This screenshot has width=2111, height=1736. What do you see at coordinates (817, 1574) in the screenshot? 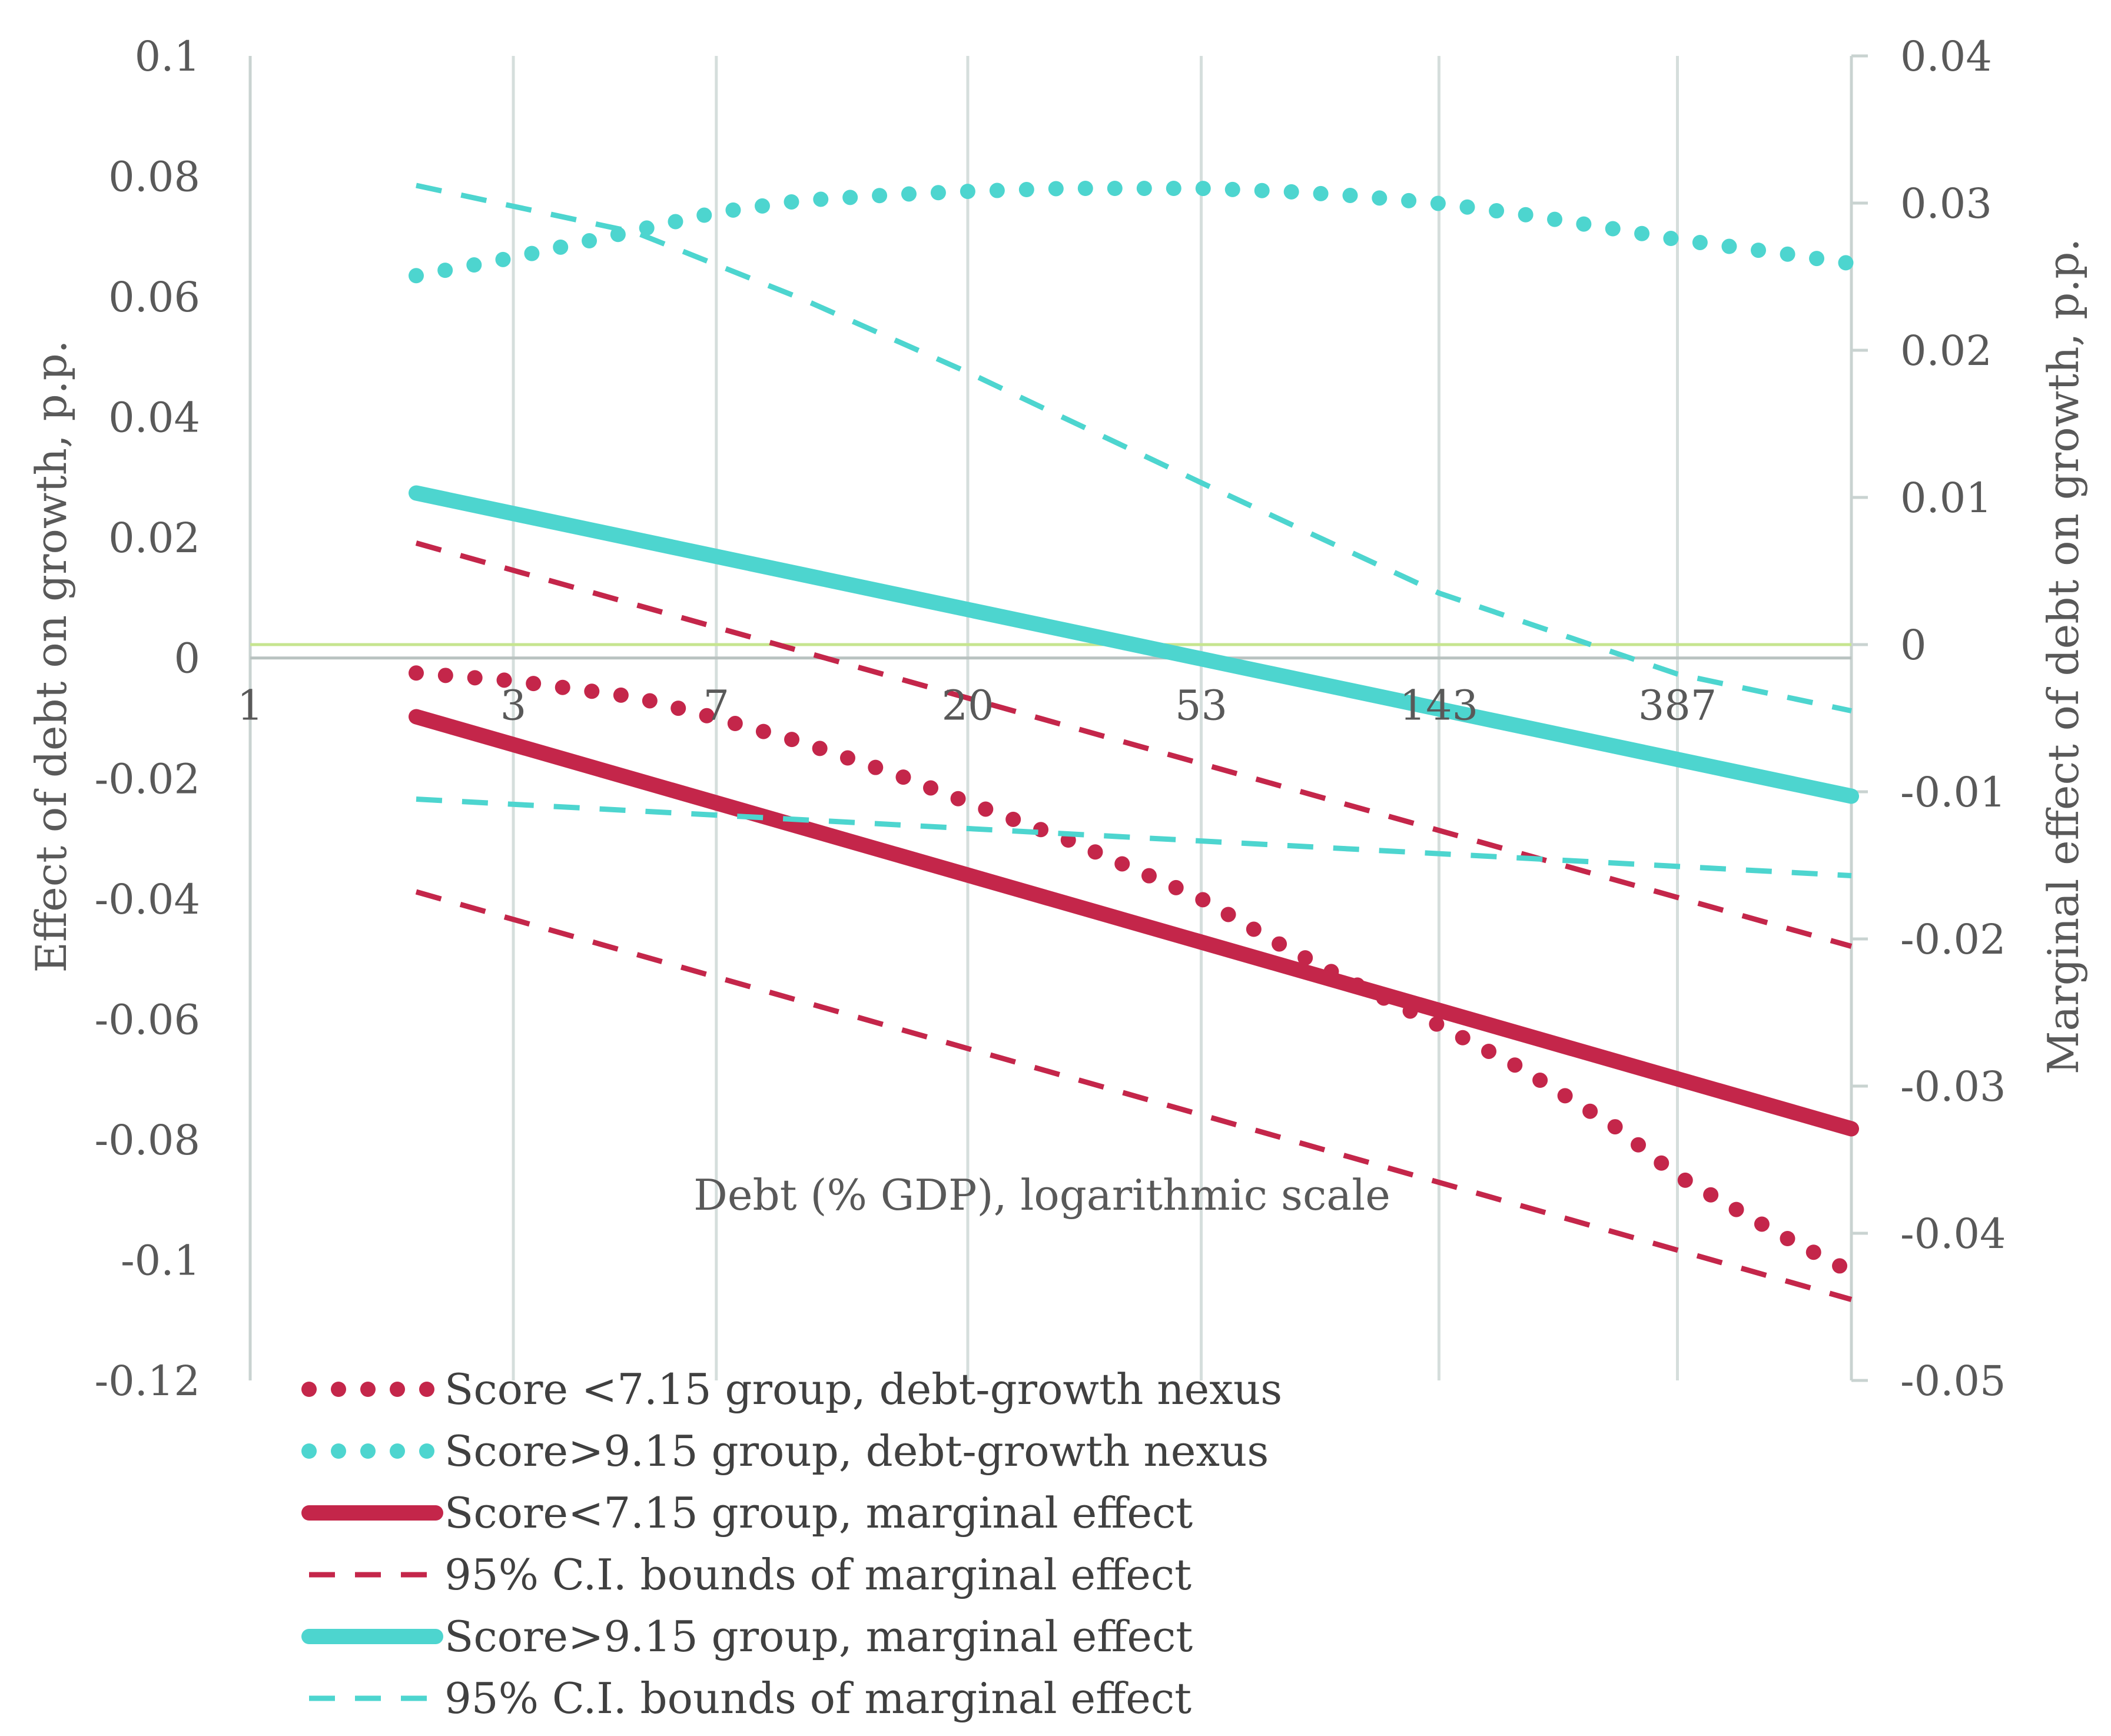
I see `legend-label-3: 95% C.I. bounds of marginal effect` at bounding box center [817, 1574].